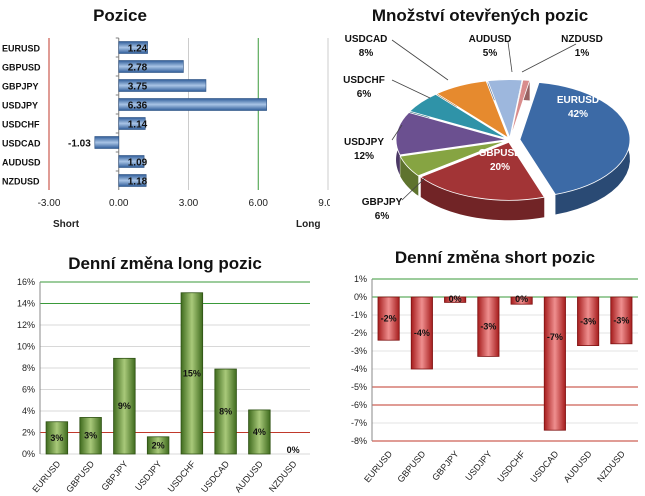 The height and width of the screenshot is (496, 645). What do you see at coordinates (500, 153) in the screenshot?
I see `pie-label: GBPUSD` at bounding box center [500, 153].